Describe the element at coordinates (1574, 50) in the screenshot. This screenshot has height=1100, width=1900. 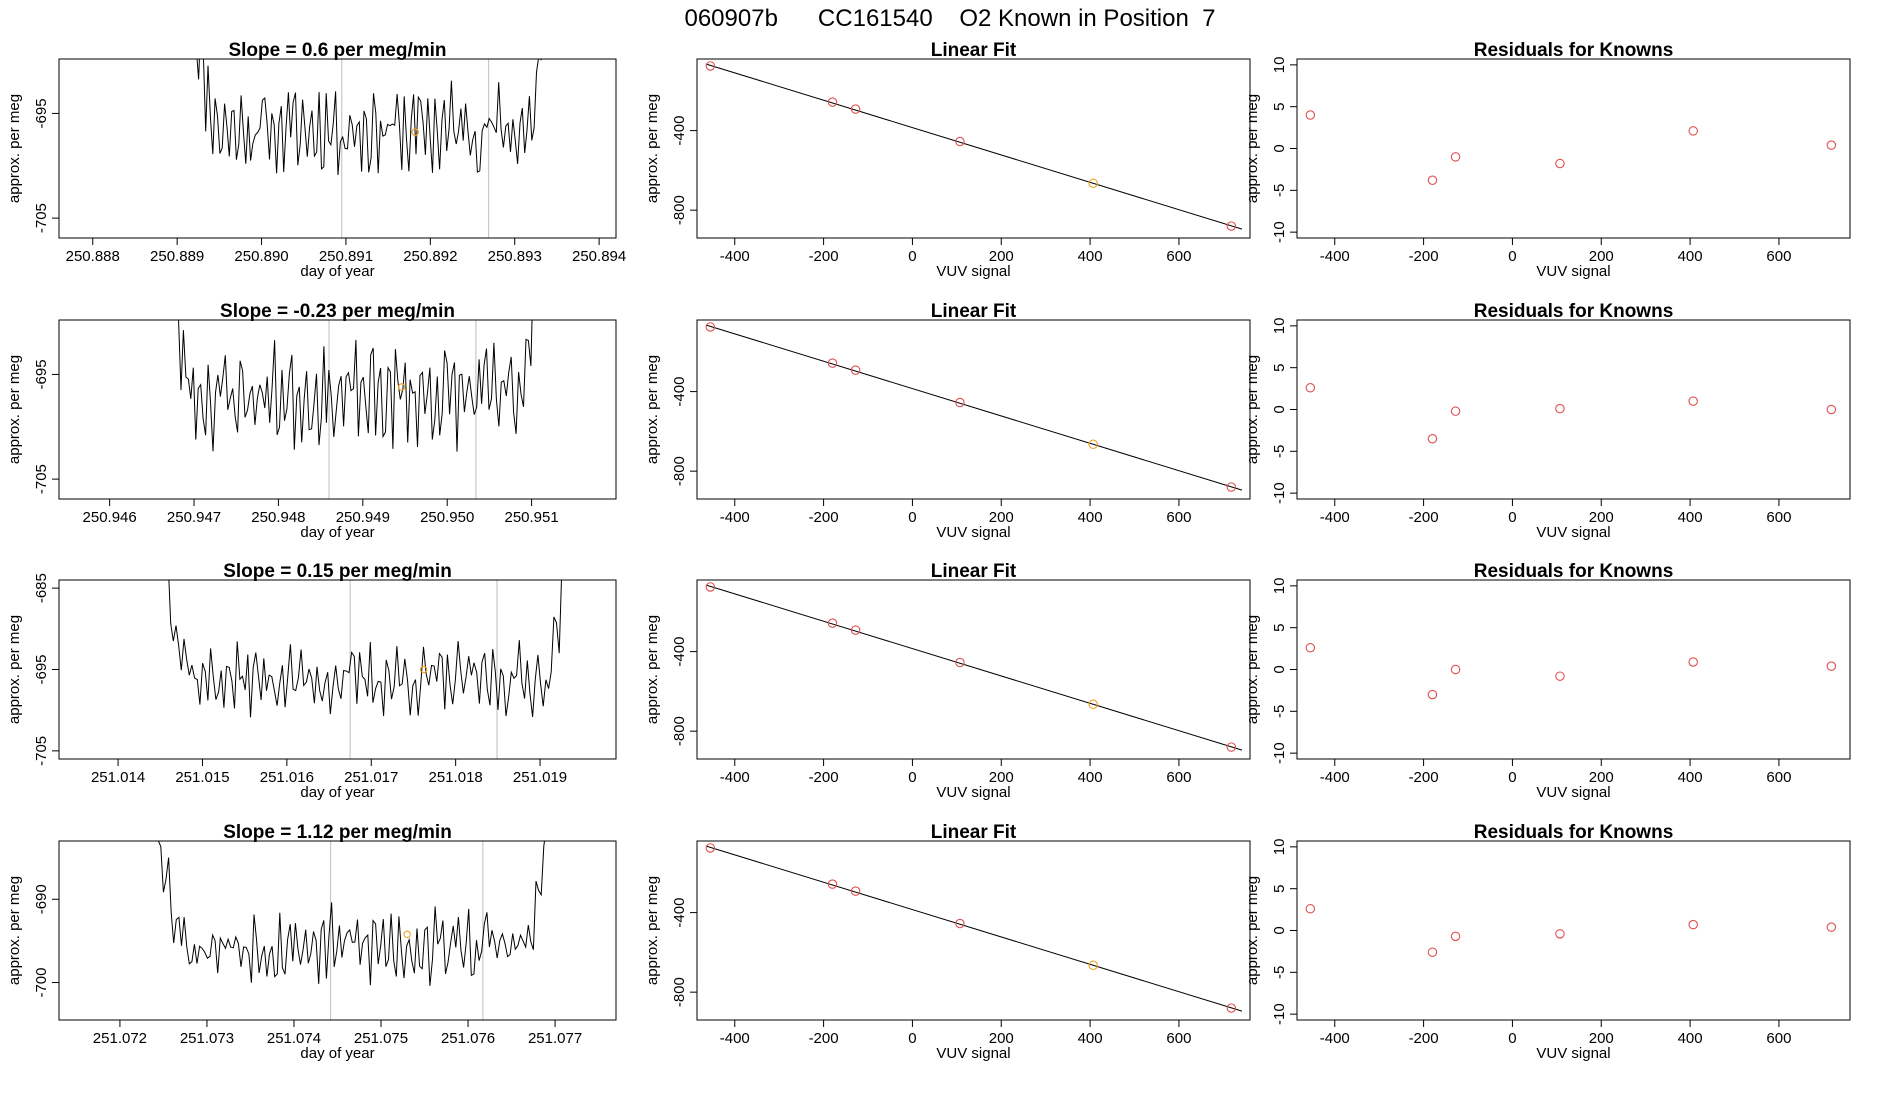
I see `panel-title: Residuals for Knowns` at that location.